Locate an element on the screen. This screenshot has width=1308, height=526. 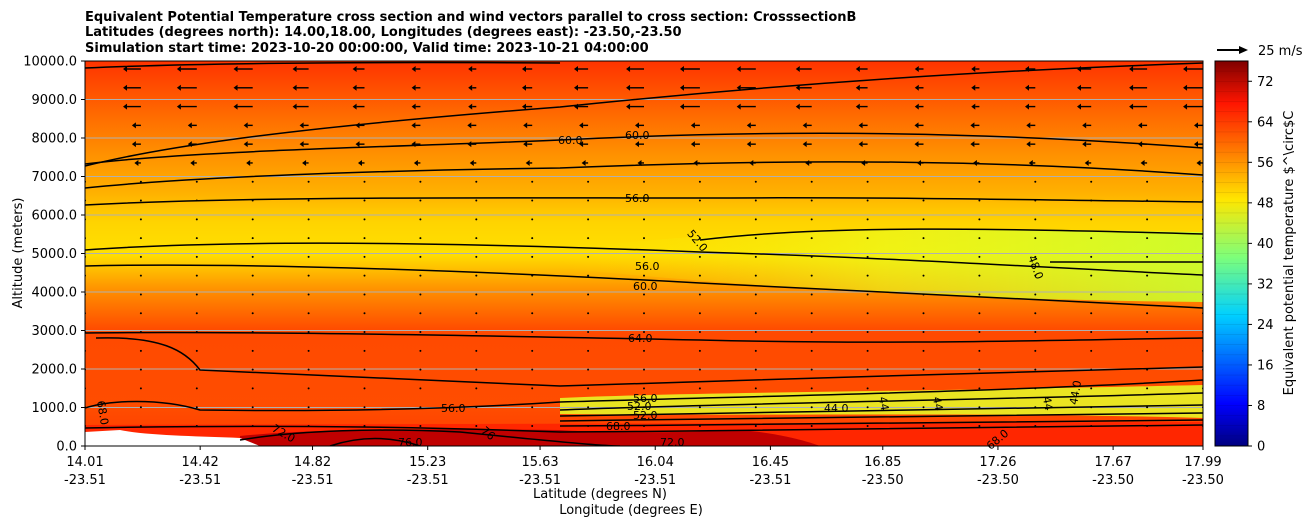
contour-label: 68.0 is located at coordinates (102, 413).